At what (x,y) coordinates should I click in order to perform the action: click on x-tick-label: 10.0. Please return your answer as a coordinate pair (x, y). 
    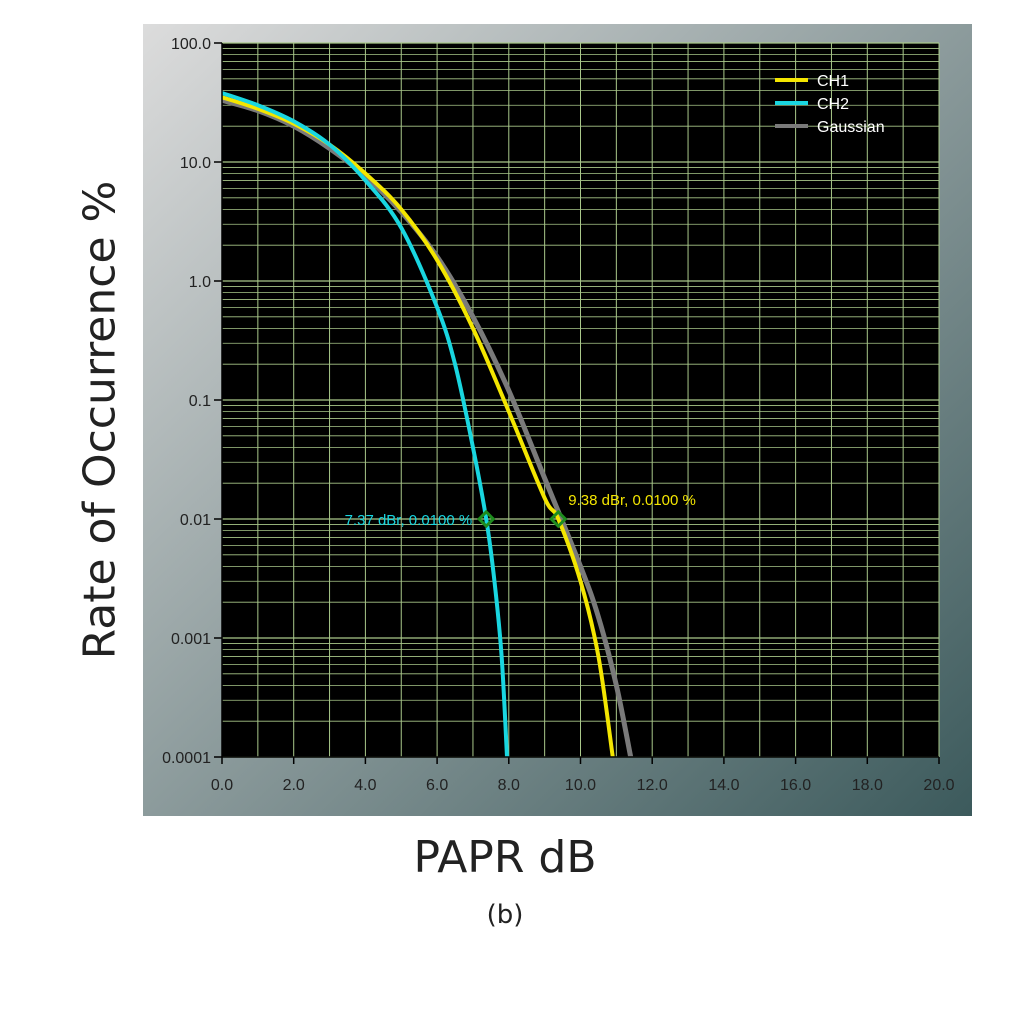
    Looking at the image, I should click on (580, 785).